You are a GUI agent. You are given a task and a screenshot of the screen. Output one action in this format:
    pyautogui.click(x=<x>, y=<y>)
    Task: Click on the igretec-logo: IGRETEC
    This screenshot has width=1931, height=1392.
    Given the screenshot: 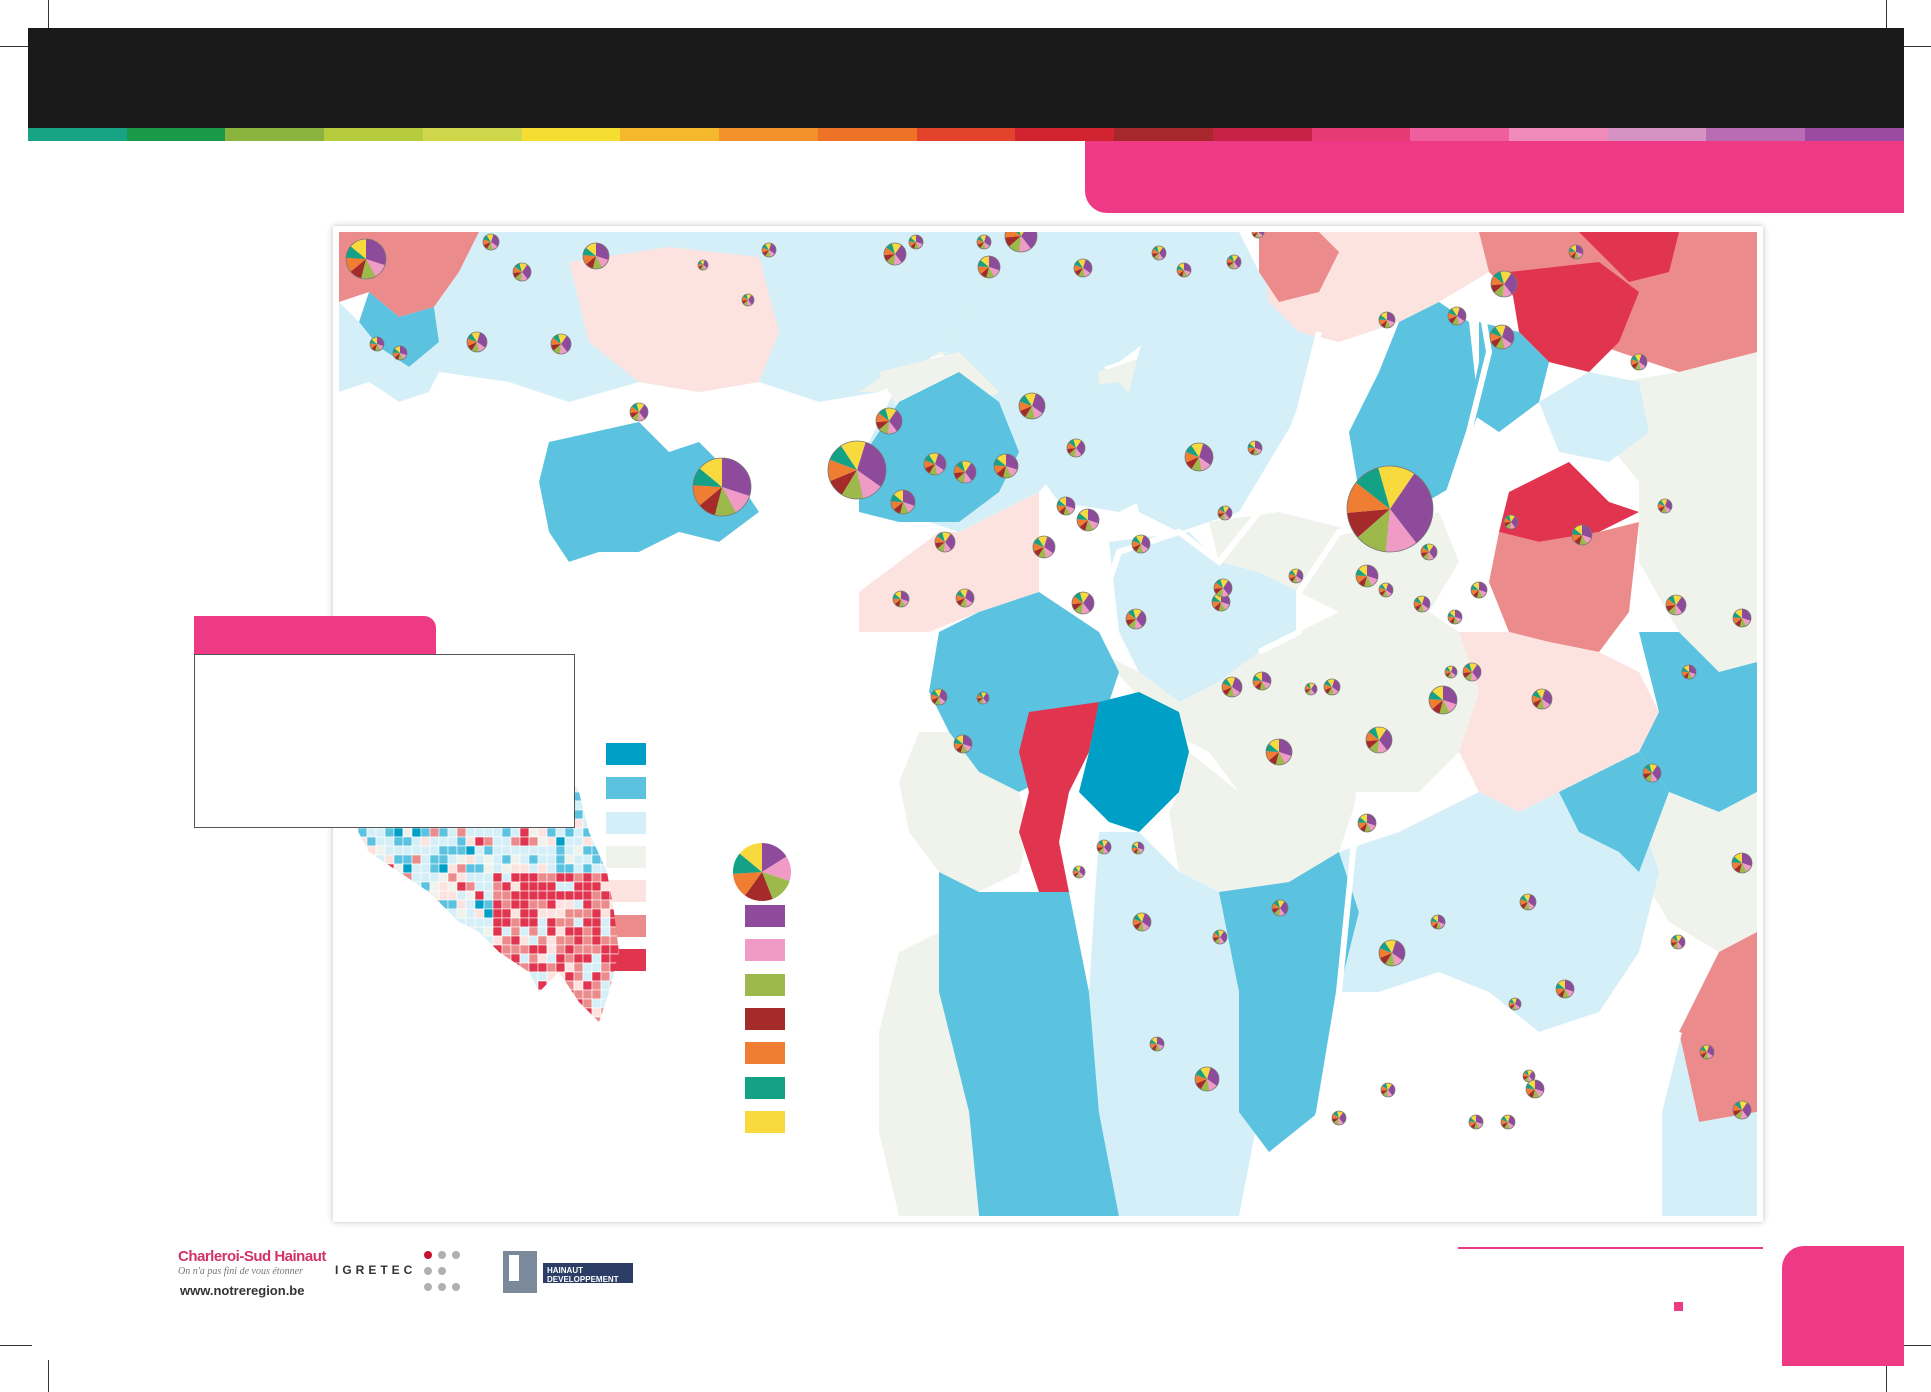 What is the action you would take?
    pyautogui.click(x=397, y=1271)
    